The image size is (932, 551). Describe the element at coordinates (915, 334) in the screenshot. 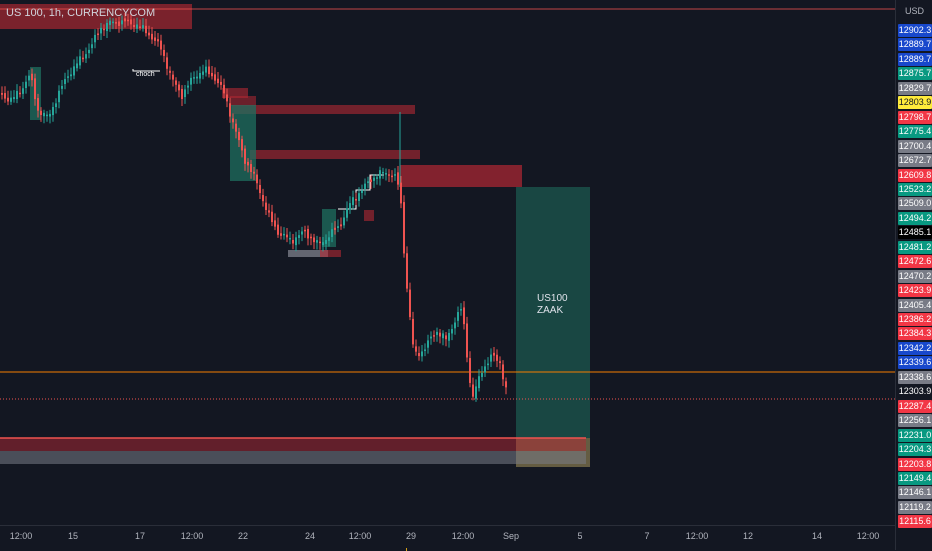

I see `price-label: 12384.3` at that location.